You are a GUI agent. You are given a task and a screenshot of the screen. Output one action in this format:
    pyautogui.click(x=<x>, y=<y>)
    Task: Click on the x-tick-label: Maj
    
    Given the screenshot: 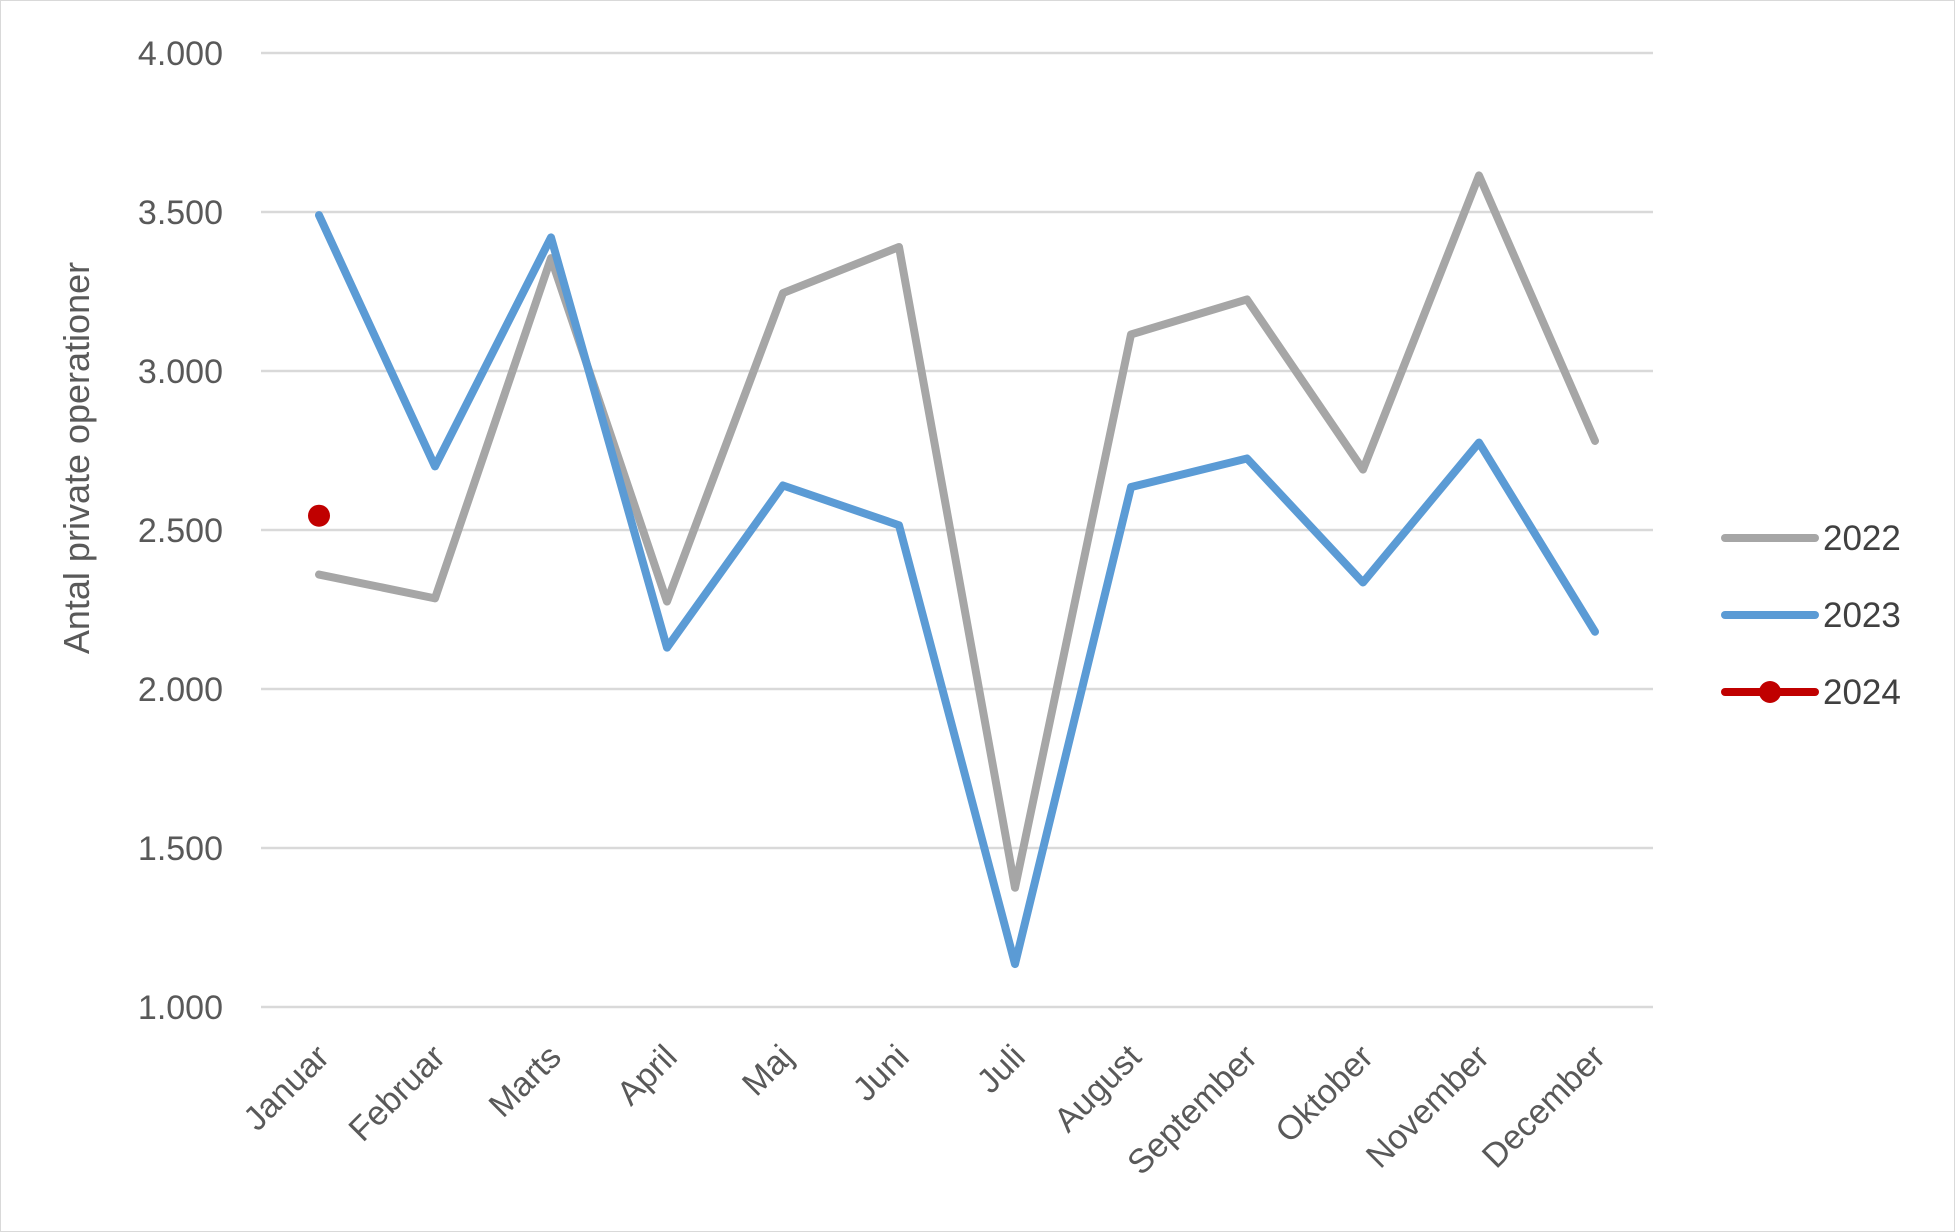 What is the action you would take?
    pyautogui.click(x=768, y=1071)
    